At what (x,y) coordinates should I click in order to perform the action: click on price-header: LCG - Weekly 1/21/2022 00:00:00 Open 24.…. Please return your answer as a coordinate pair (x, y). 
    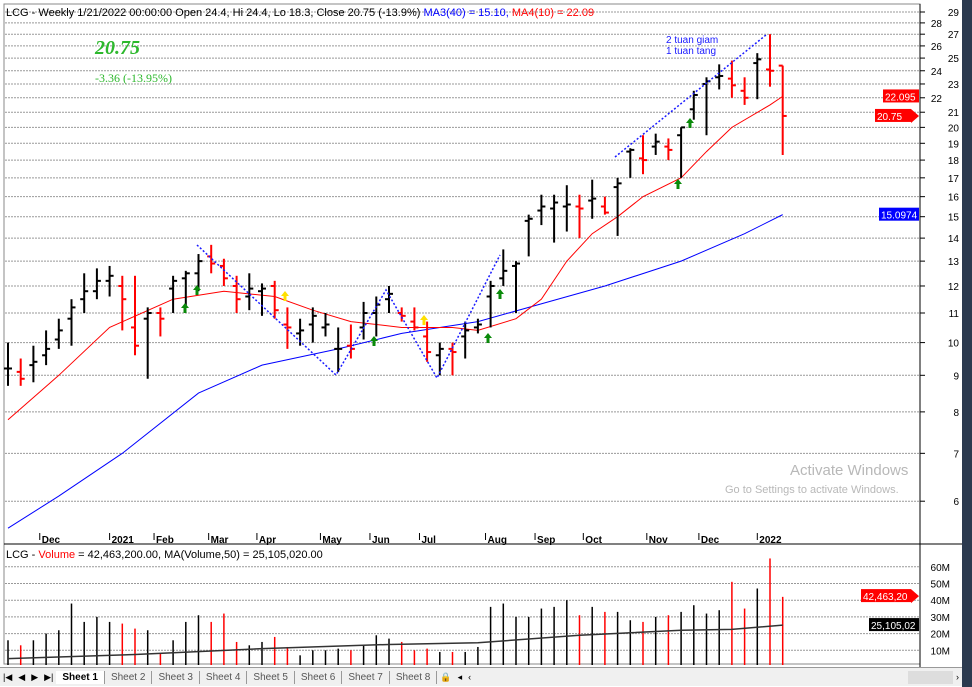
    Looking at the image, I should click on (300, 13).